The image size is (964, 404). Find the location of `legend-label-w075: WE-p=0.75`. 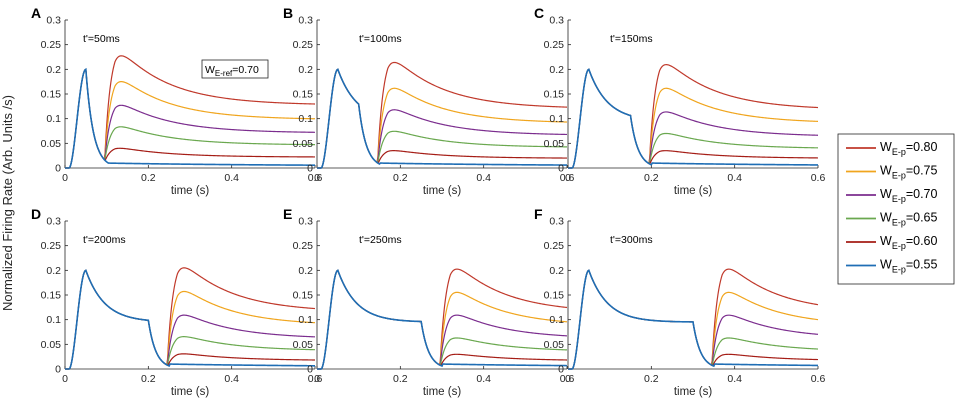

legend-label-w075: WE-p=0.75 is located at coordinates (909, 172).